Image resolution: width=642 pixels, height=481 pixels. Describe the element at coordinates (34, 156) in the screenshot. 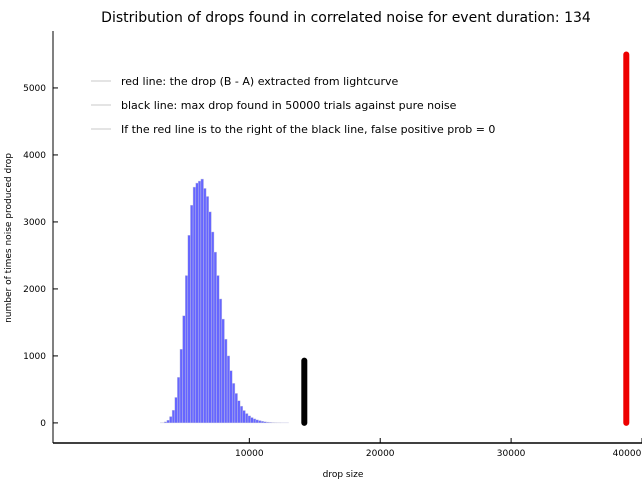

I see `y-tick-label: 4000` at that location.